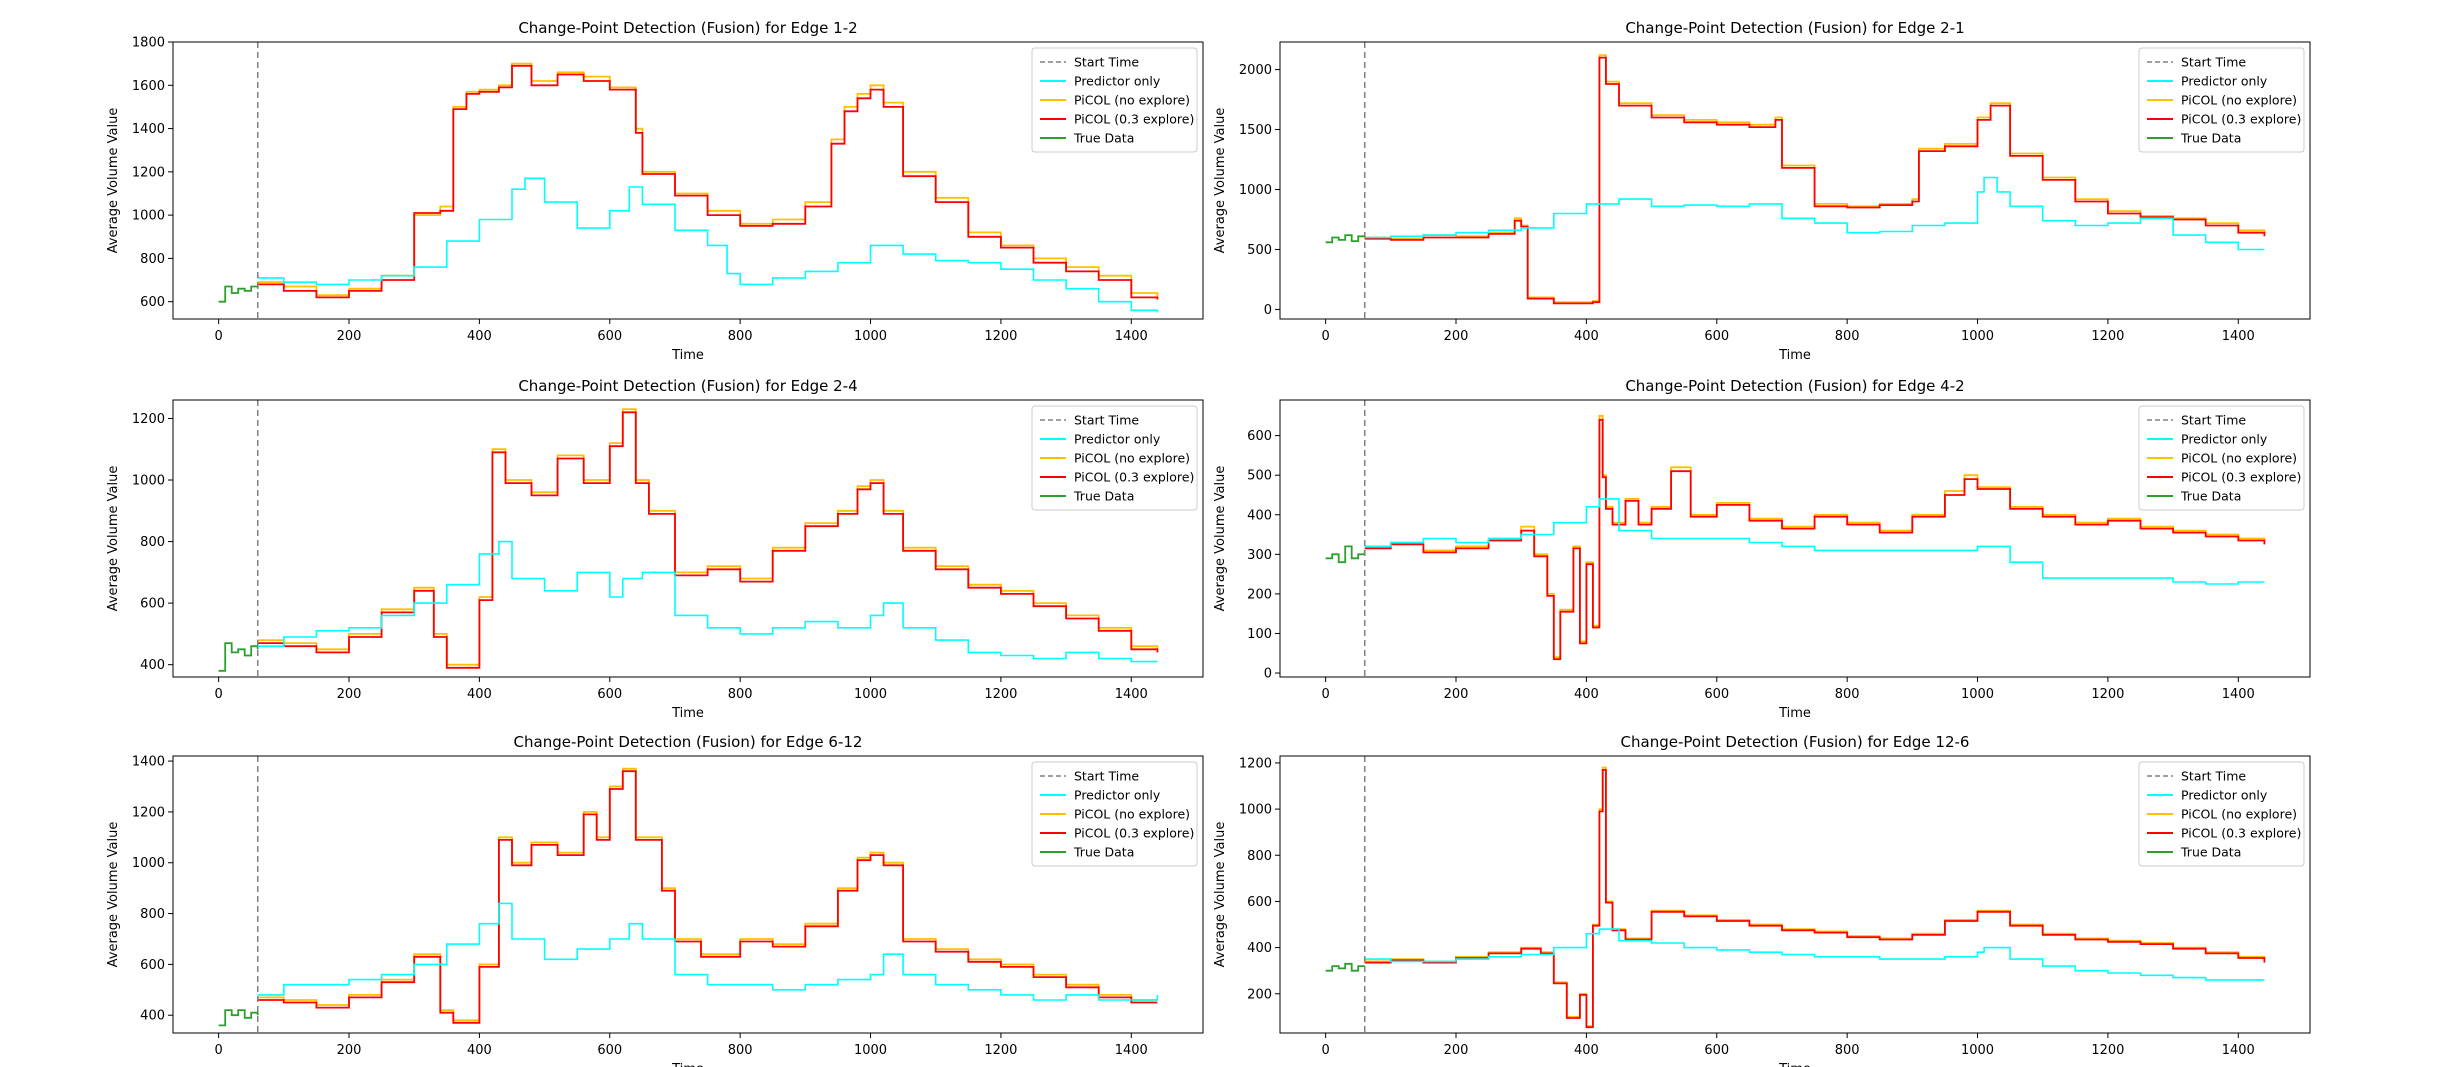 This screenshot has height=1067, width=2440. Describe the element at coordinates (1259, 634) in the screenshot. I see `y-tick-label: 100` at that location.